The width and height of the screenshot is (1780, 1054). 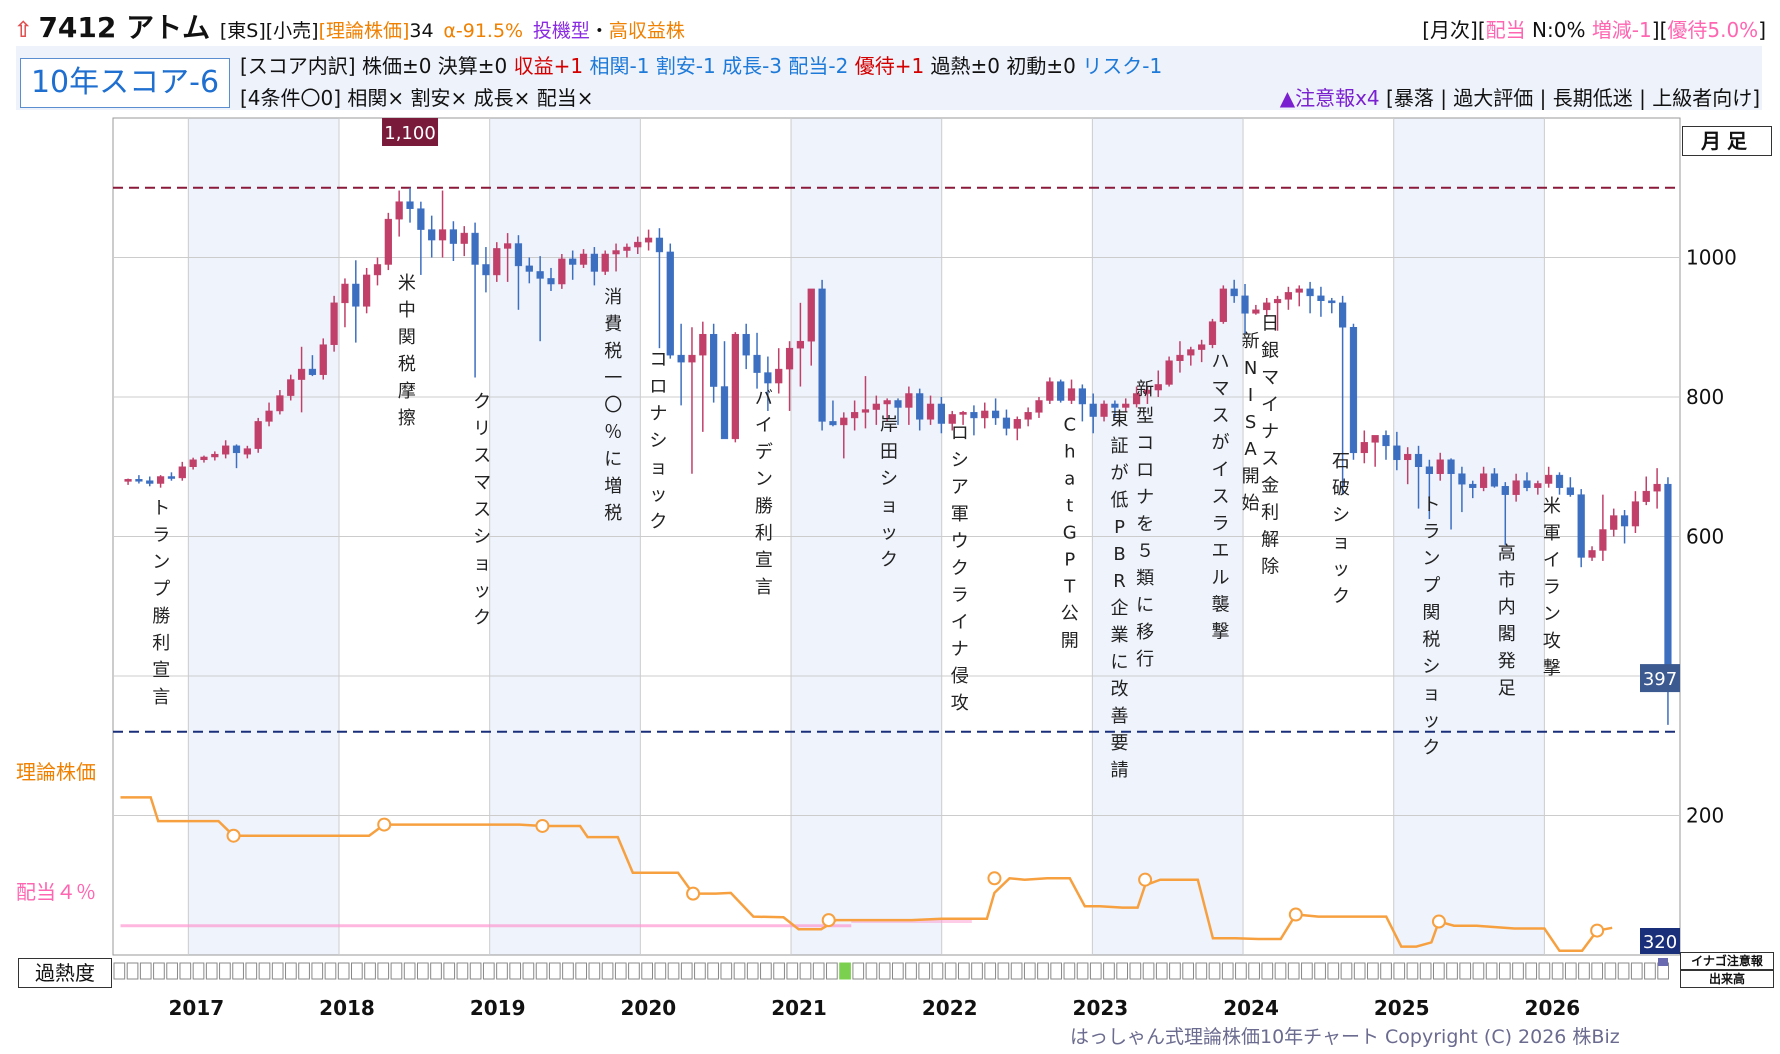 What do you see at coordinates (646, 31) in the screenshot?
I see `high-profit-tag: 高収益株` at bounding box center [646, 31].